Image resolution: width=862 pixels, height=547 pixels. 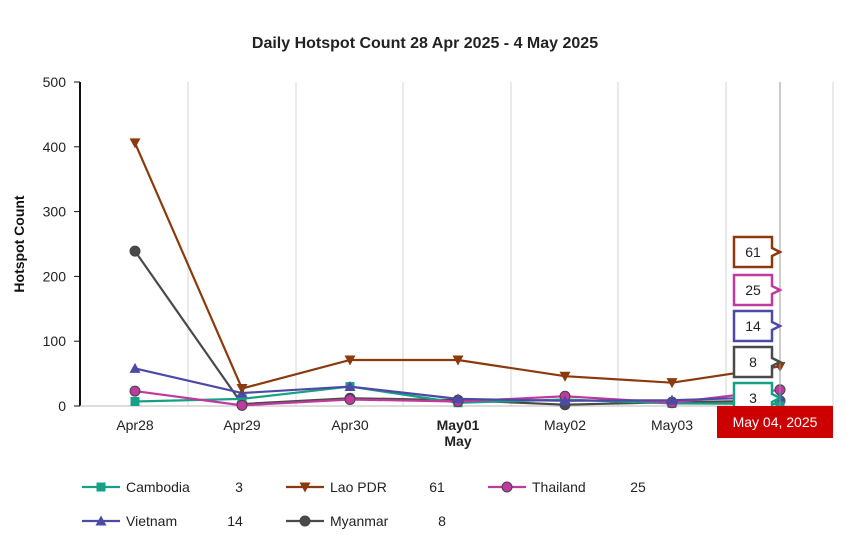 I want to click on legend-item-myanmar: Myanmar 8, so click(x=366, y=521).